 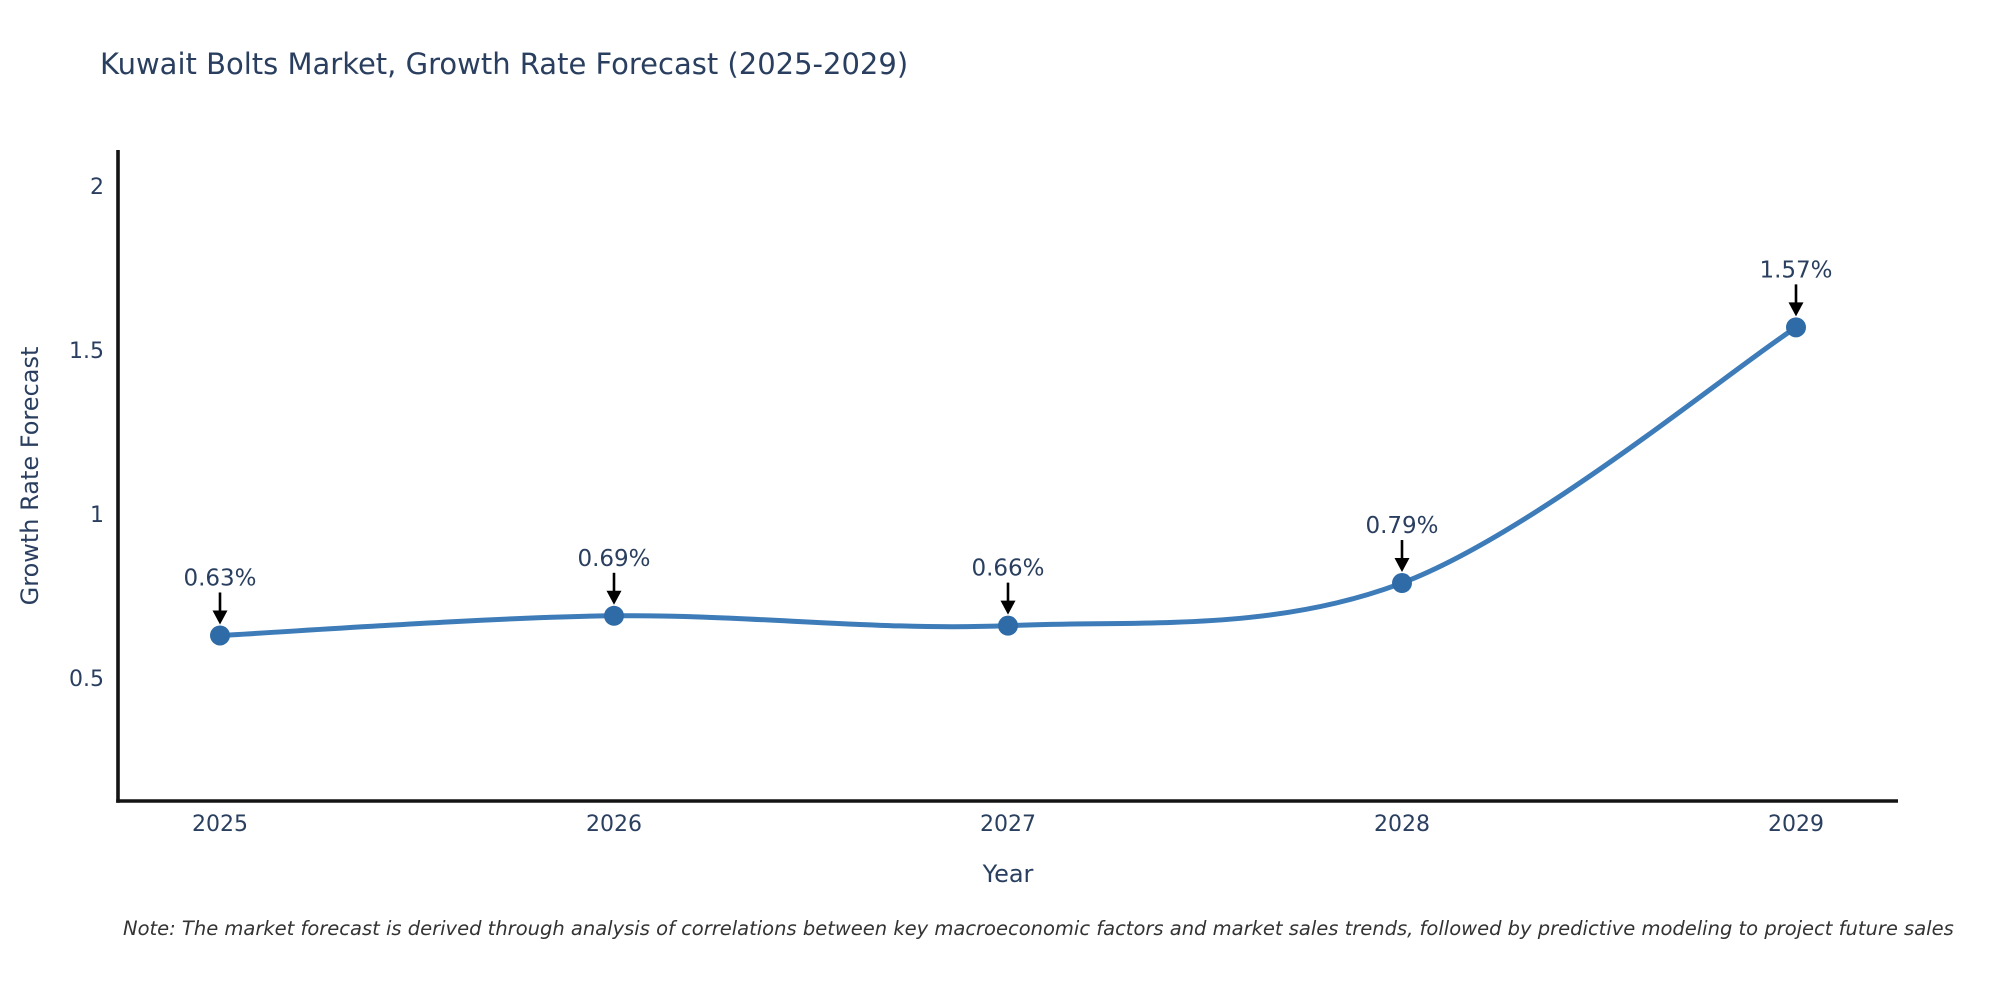 I want to click on point-annotation: 0.66%, so click(x=1007, y=569).